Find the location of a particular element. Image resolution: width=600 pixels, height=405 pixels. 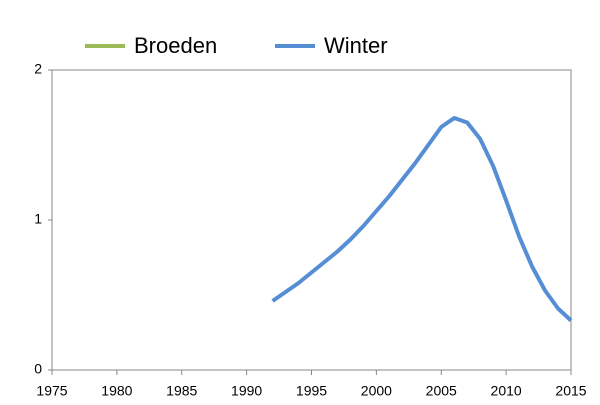

x-tick-label: 1990 is located at coordinates (246, 391).